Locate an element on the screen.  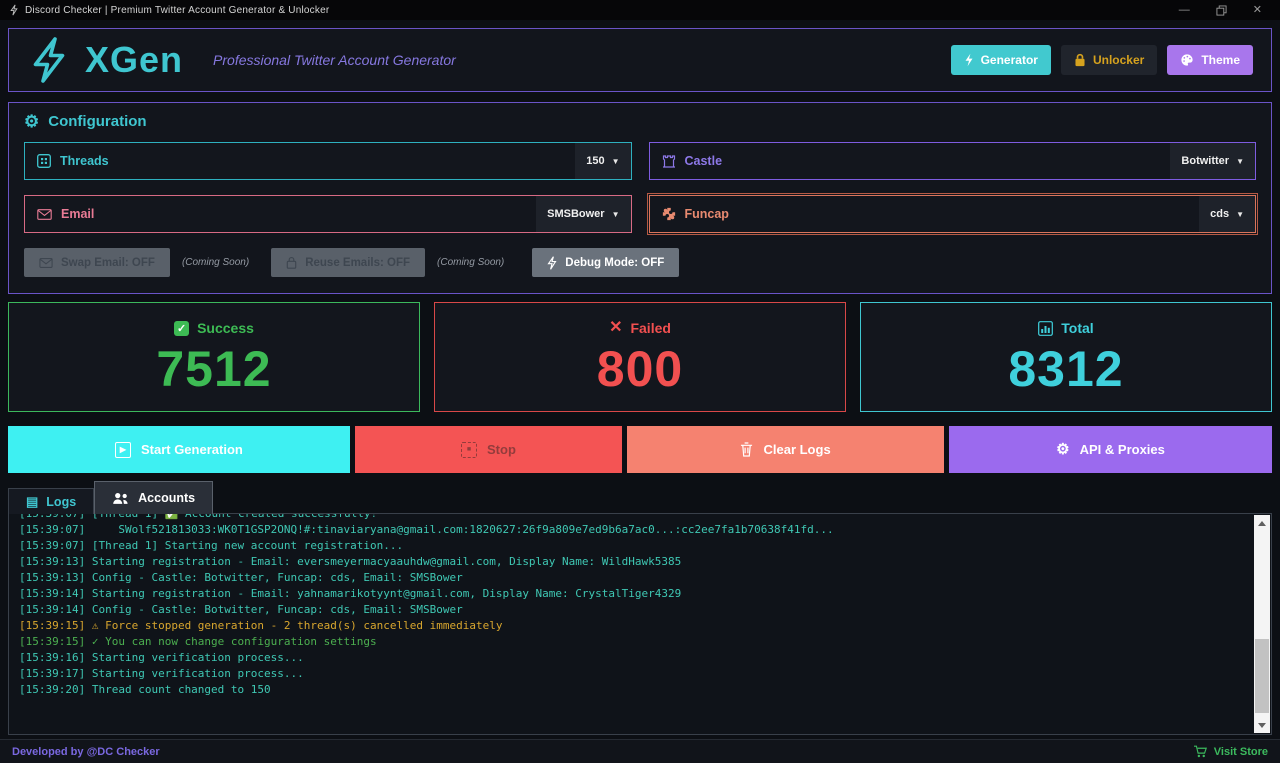
api-proxies-button: ⚙ API & Proxies is located at coordinates (1110, 449).